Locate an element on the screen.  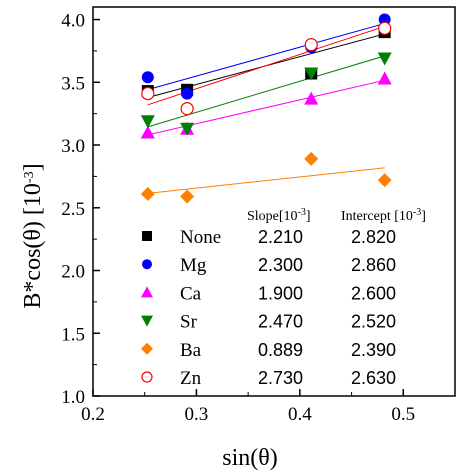
intercept-value-sr: 2.520 is located at coordinates (373, 322).